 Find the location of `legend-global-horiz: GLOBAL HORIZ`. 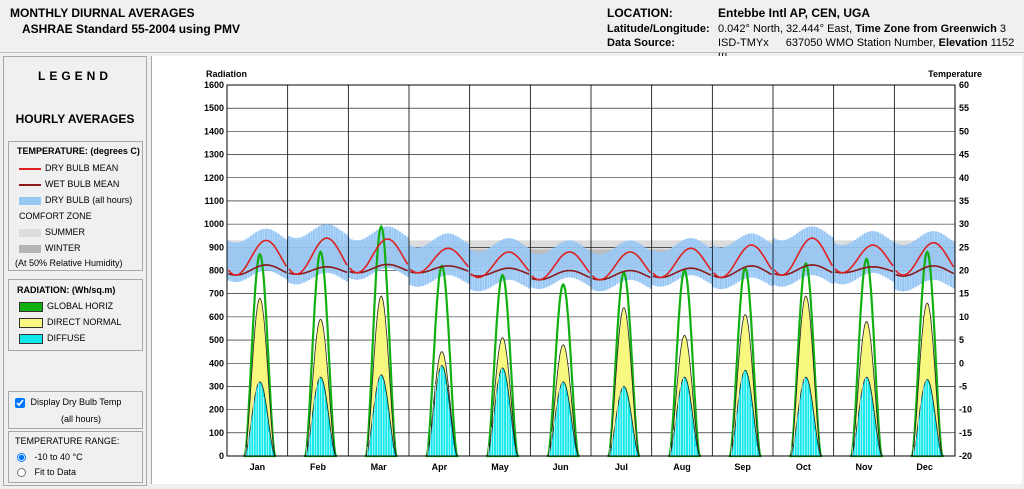

legend-global-horiz: GLOBAL HORIZ is located at coordinates (66, 306).